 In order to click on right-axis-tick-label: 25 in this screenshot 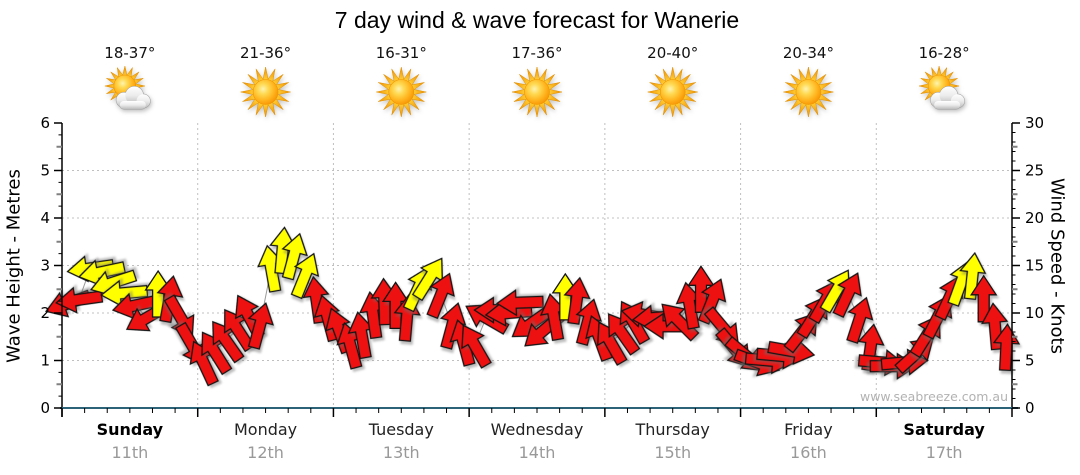, I will do `click(1034, 171)`.